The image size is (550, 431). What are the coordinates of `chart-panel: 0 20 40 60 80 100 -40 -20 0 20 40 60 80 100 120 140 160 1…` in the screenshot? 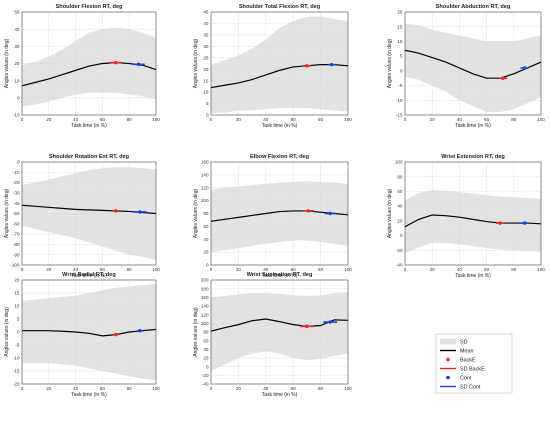 It's located at (272, 335).